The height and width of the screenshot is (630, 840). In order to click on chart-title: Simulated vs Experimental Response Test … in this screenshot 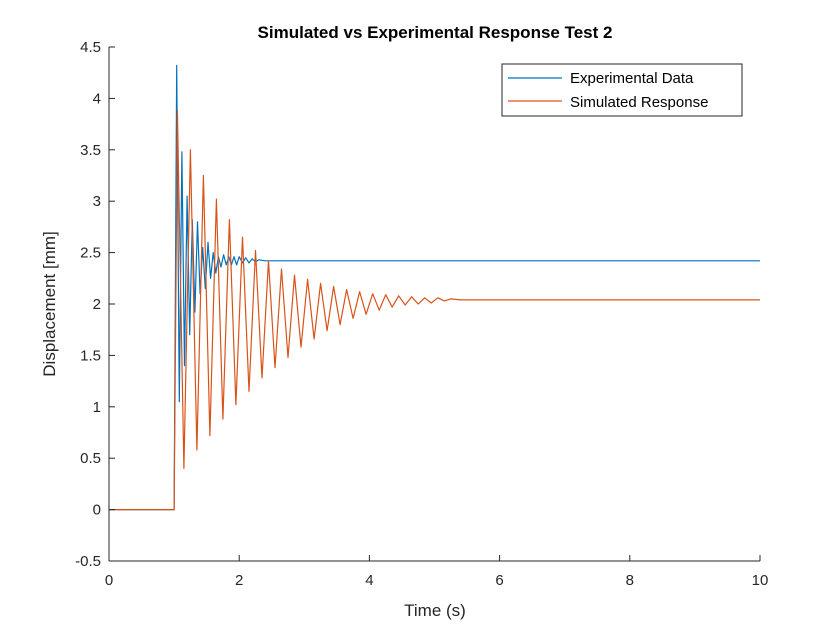, I will do `click(435, 32)`.